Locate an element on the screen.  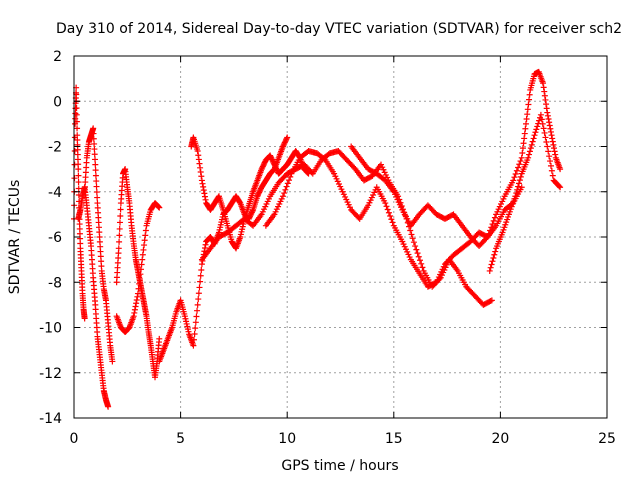
y-tick-label: -4 is located at coordinates (55, 193).